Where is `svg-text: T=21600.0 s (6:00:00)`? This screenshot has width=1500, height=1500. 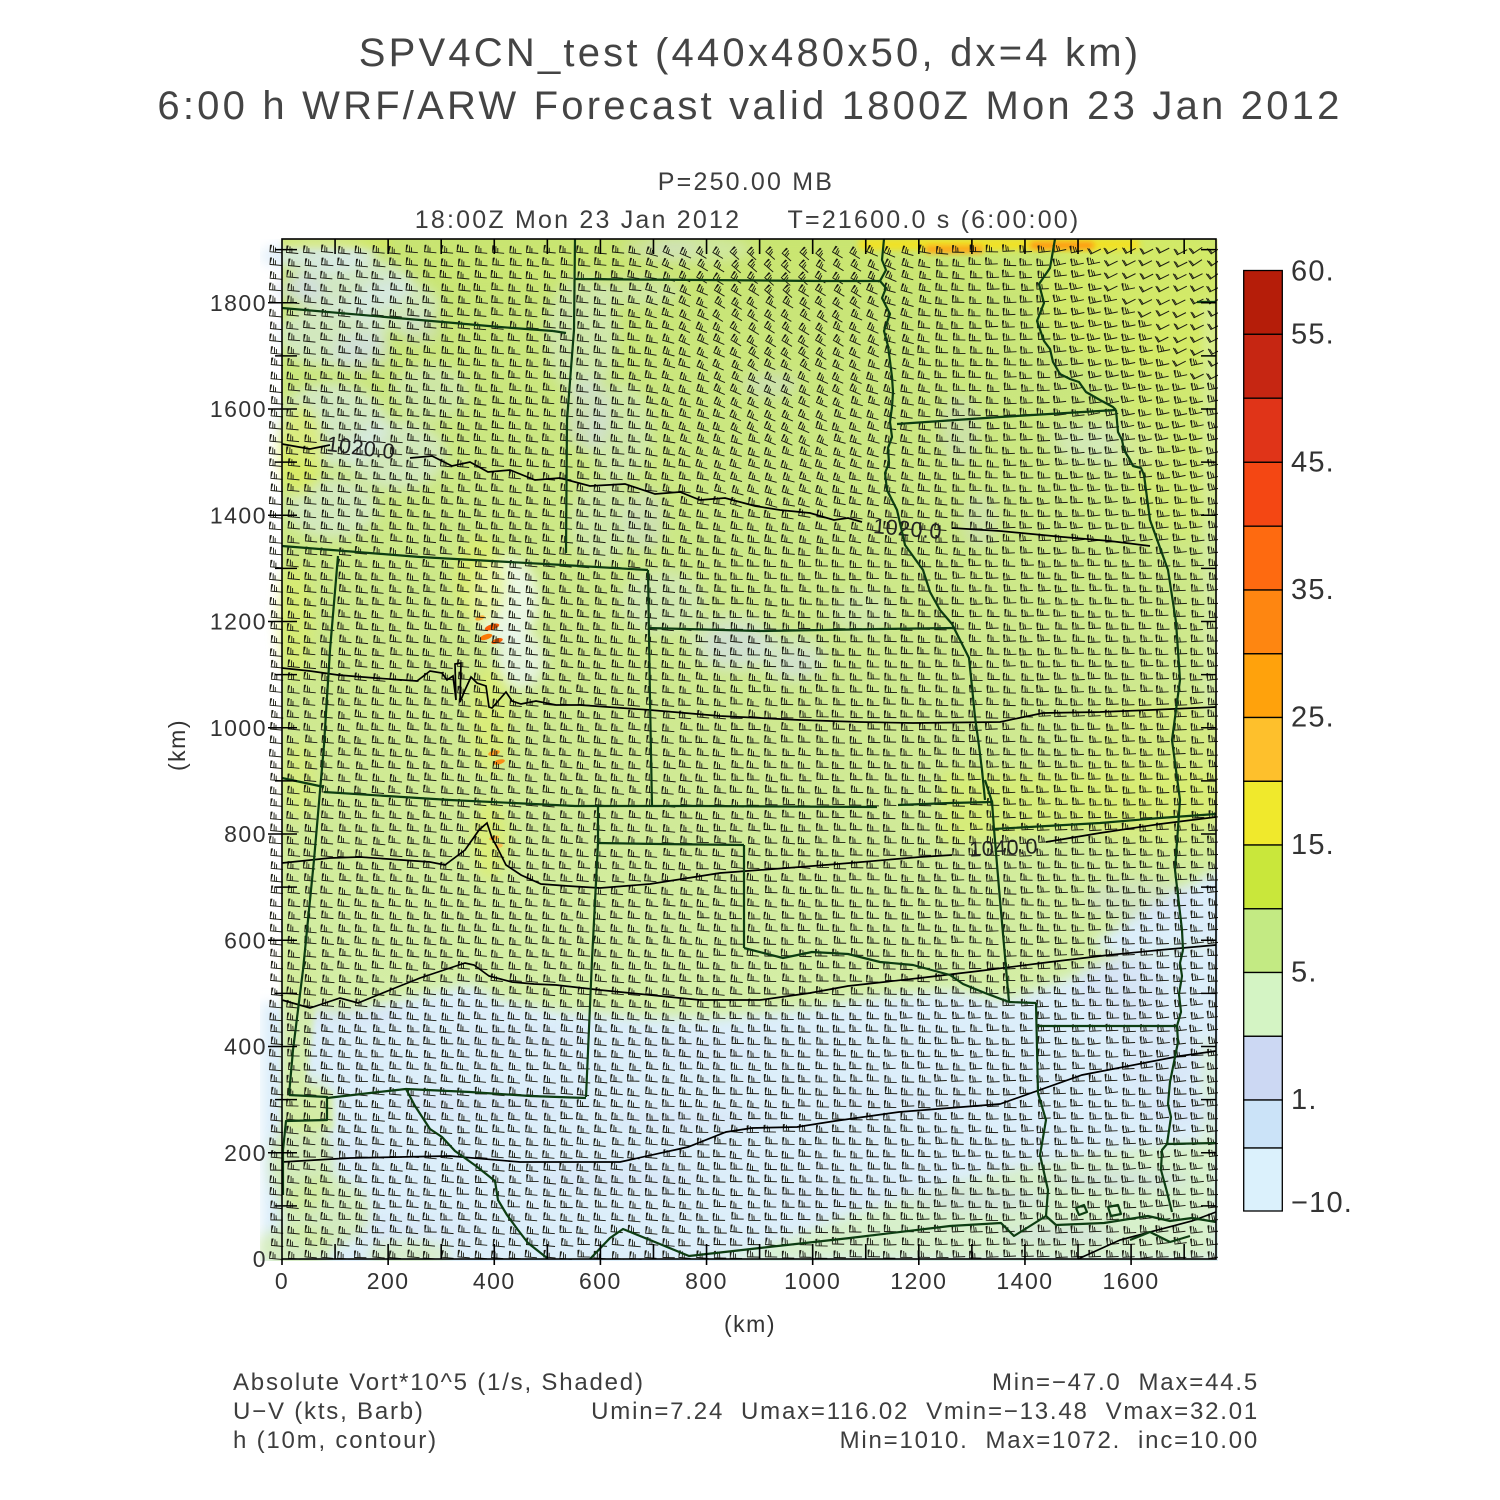
svg-text: T=21600.0 s (6:00:00) is located at coordinates (934, 220).